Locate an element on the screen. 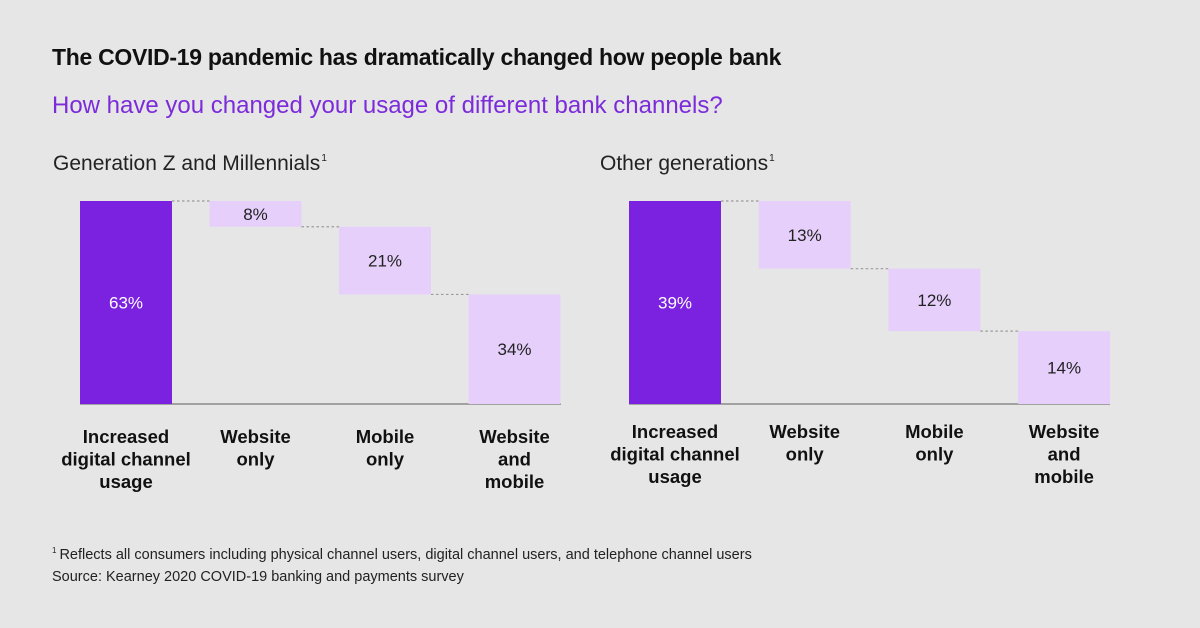 This screenshot has width=1200, height=628. chart-title-right-marker: 1 is located at coordinates (772, 158).